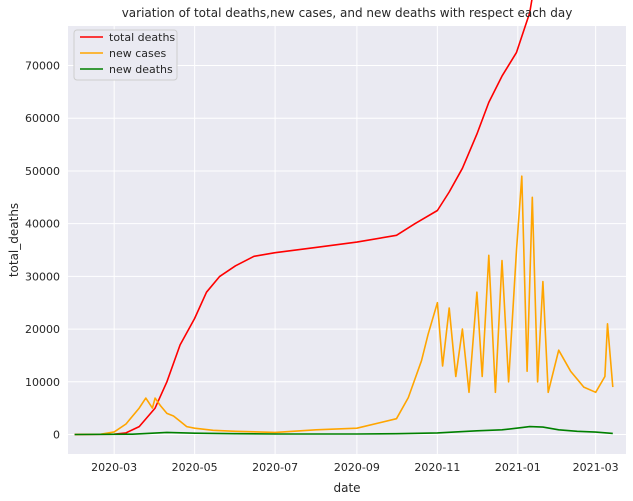 This screenshot has height=501, width=633. I want to click on y-axis-ticks: 0 10000 20000 30000 40000 50000 60000 70000, so click(42, 251).